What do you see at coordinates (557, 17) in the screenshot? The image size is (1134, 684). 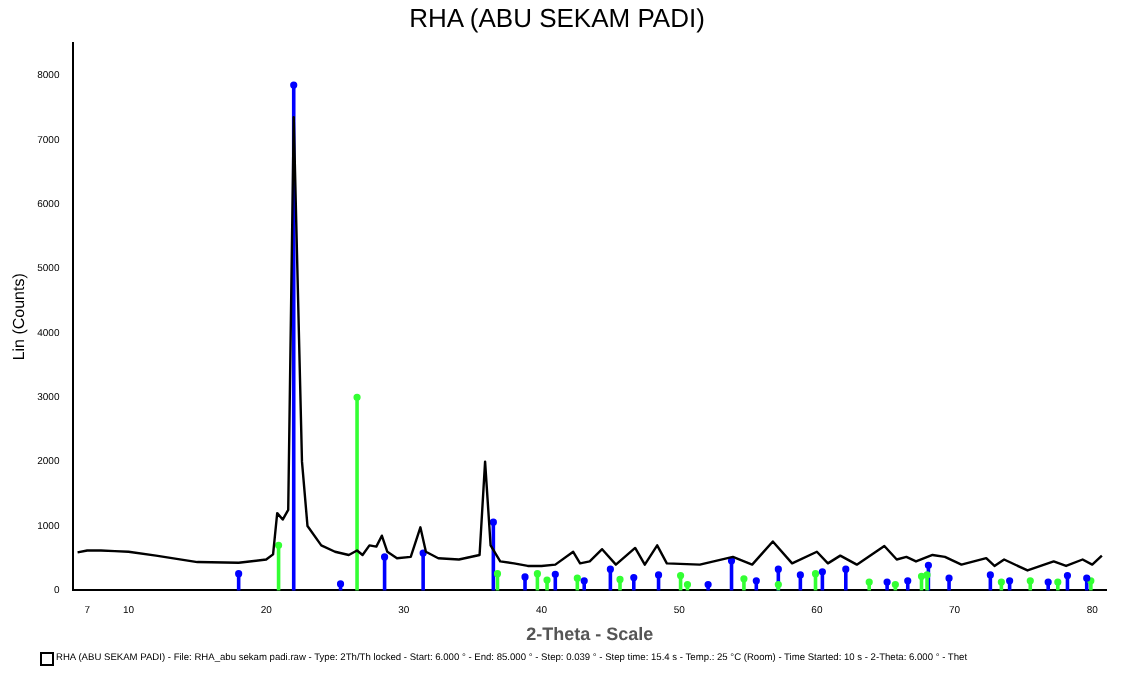 I see `chart-title: RHA (ABU SEKAM PADI)` at bounding box center [557, 17].